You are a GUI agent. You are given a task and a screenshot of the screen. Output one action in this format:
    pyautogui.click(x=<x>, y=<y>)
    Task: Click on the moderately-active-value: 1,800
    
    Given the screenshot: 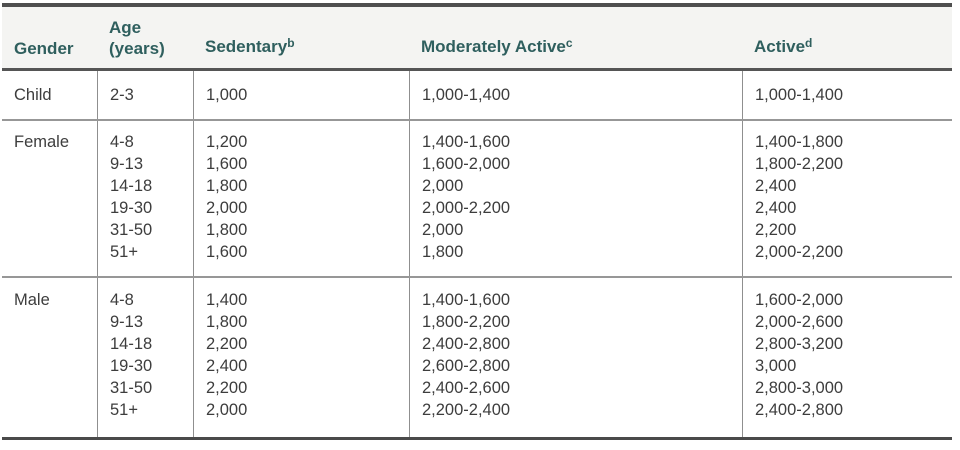 What is the action you would take?
    pyautogui.click(x=443, y=252)
    